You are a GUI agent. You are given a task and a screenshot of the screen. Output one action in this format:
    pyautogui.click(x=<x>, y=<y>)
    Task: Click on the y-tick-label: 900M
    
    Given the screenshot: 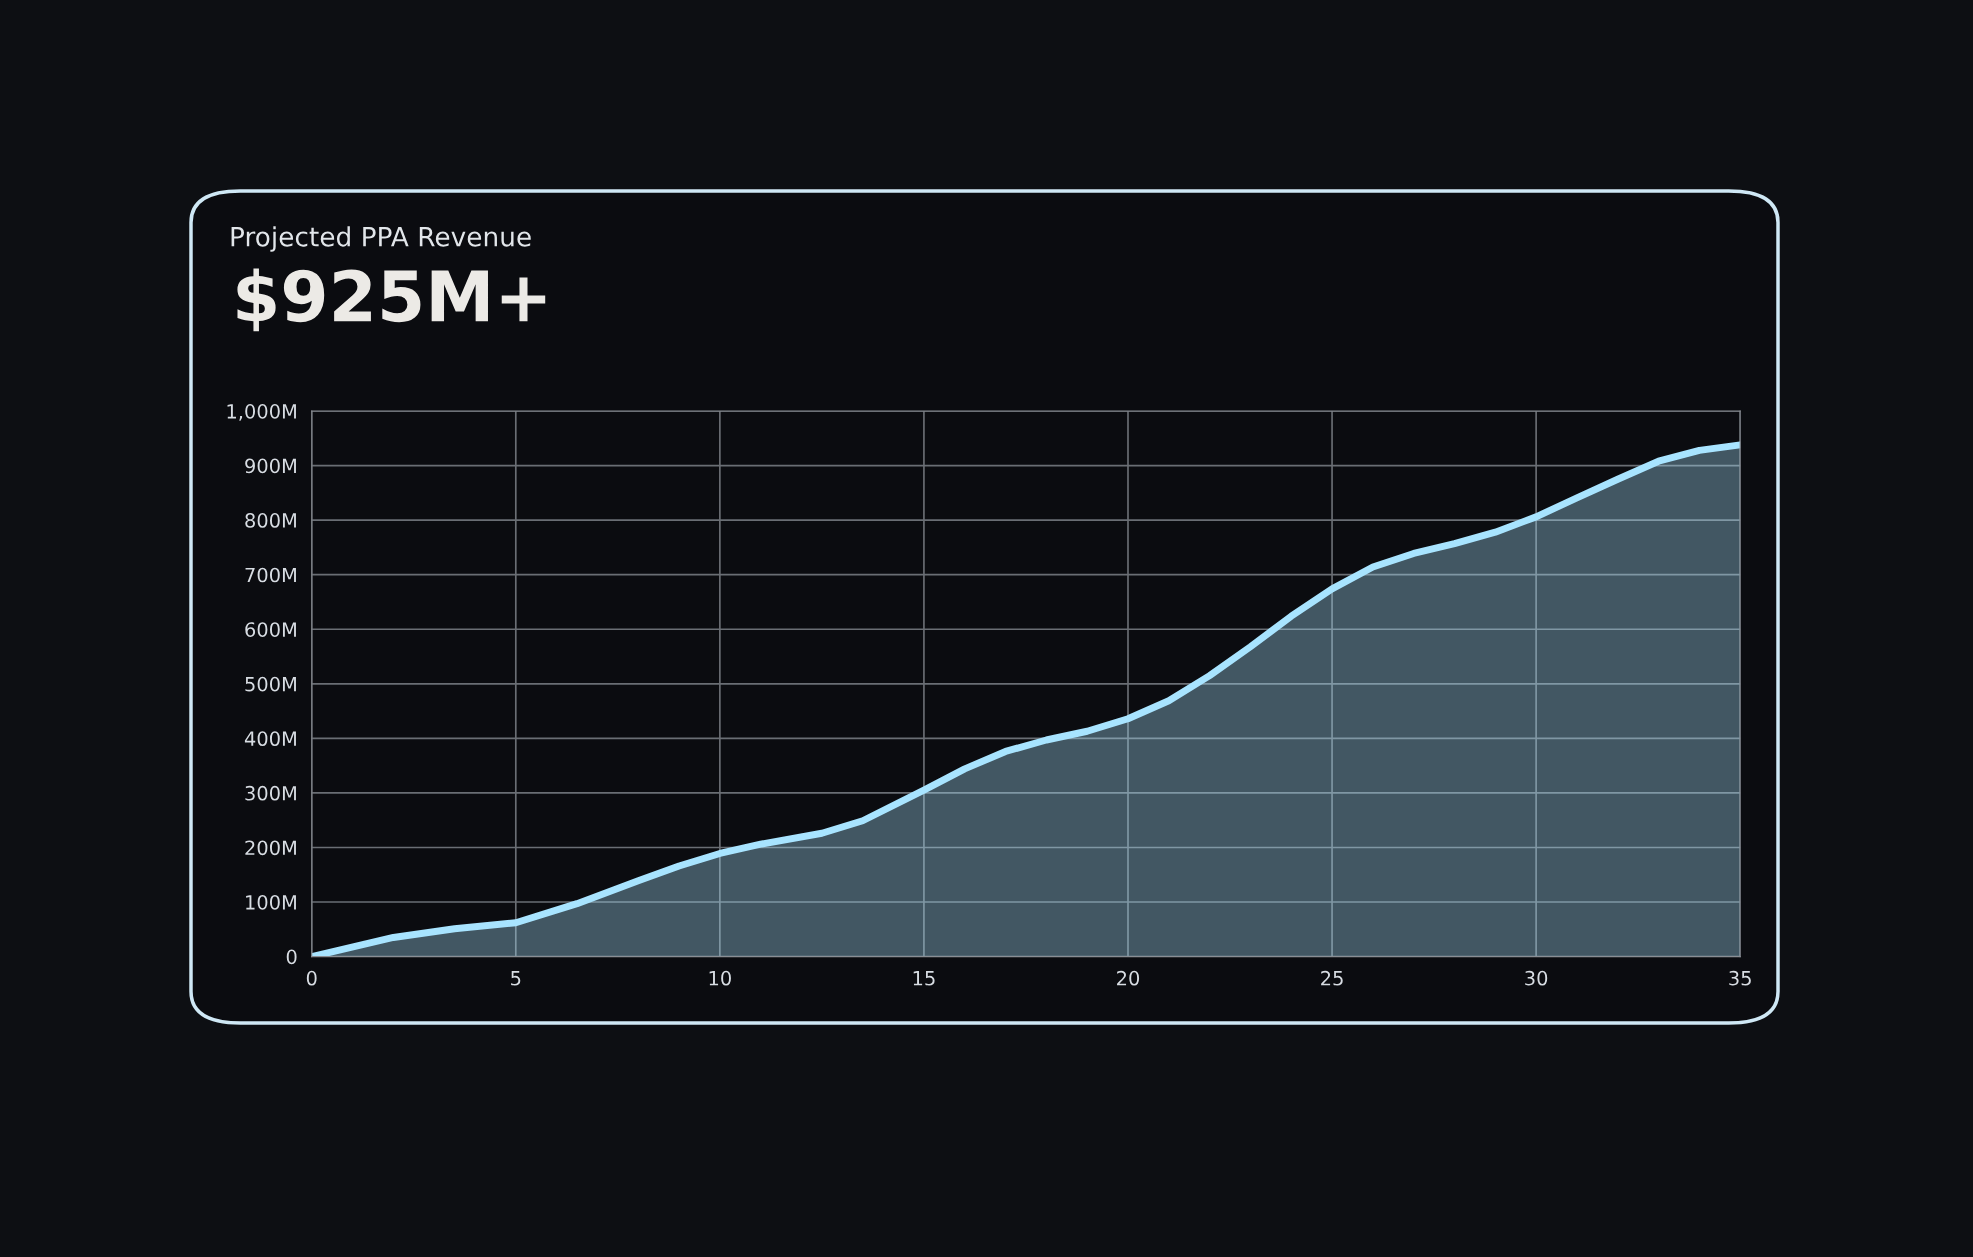 What is the action you would take?
    pyautogui.click(x=270, y=466)
    